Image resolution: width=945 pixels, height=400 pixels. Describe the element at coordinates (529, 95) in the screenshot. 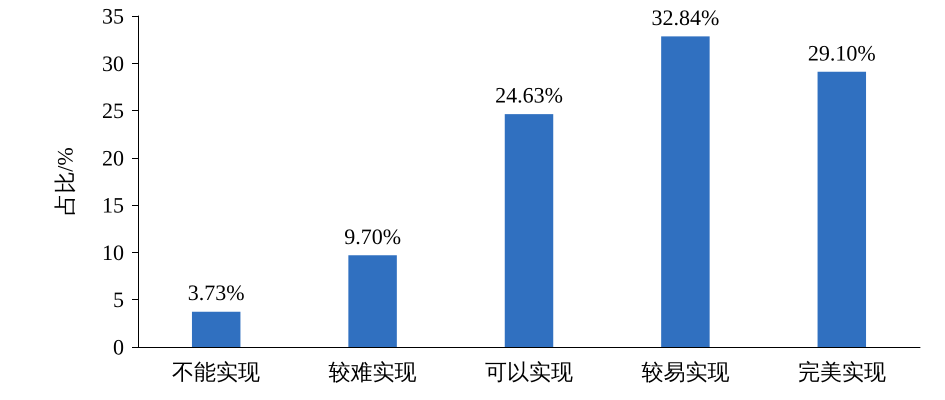

I see `data-label: 24.63%` at that location.